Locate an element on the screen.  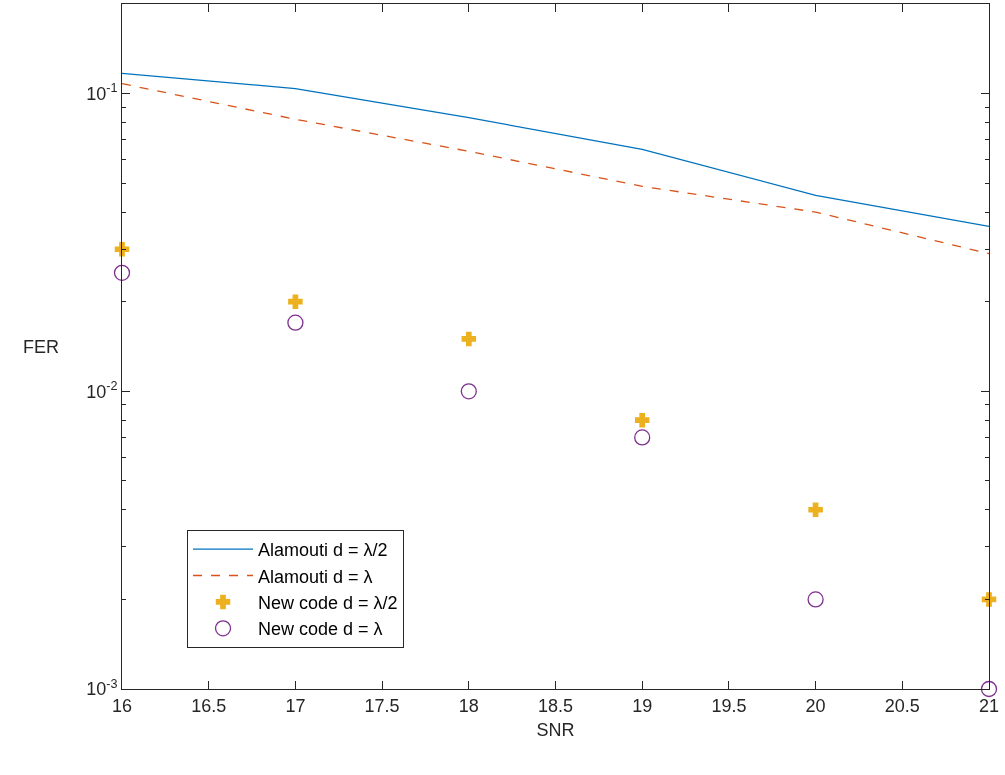
x-tick-label: 20 is located at coordinates (815, 705).